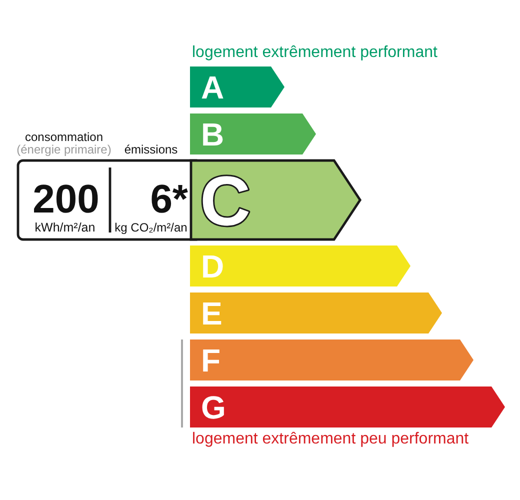 Image resolution: width=520 pixels, height=500 pixels. What do you see at coordinates (212, 134) in the screenshot?
I see `y-tick-label: B` at bounding box center [212, 134].